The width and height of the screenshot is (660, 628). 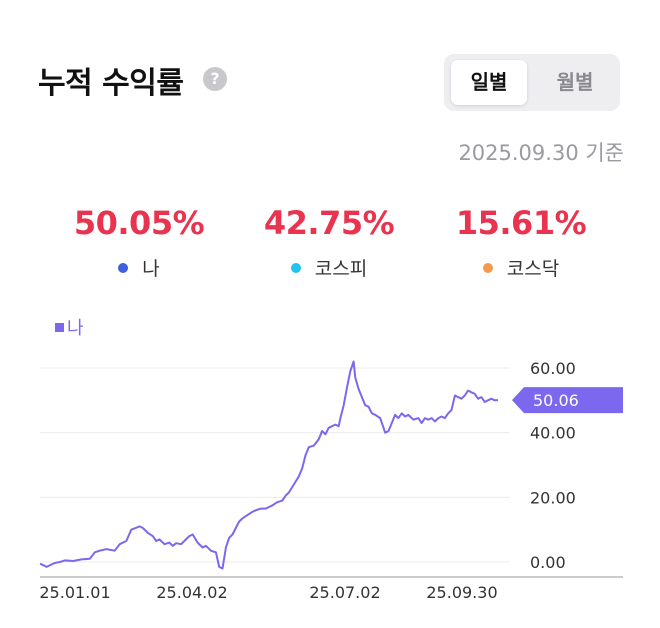 What do you see at coordinates (329, 223) in the screenshot?
I see `stat-value: 42.75%` at bounding box center [329, 223].